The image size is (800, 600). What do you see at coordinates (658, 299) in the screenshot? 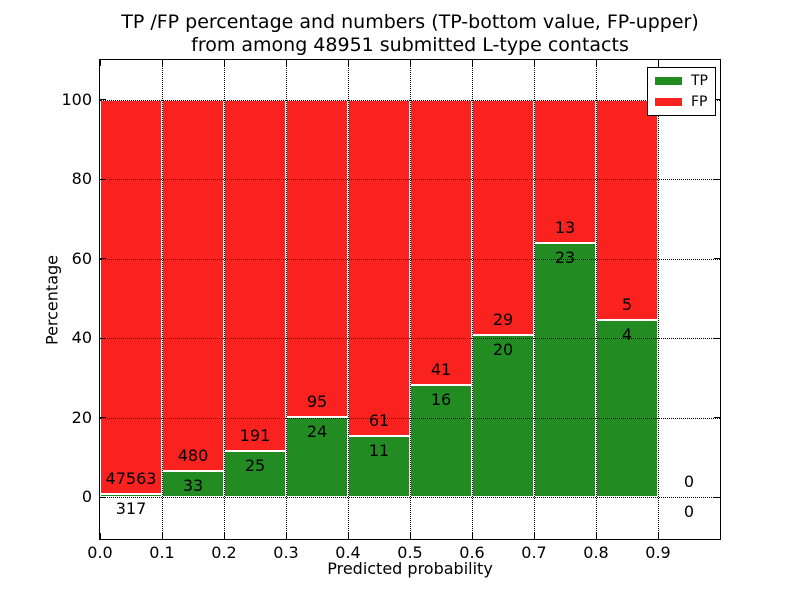
I see `gridline-v` at bounding box center [658, 299].